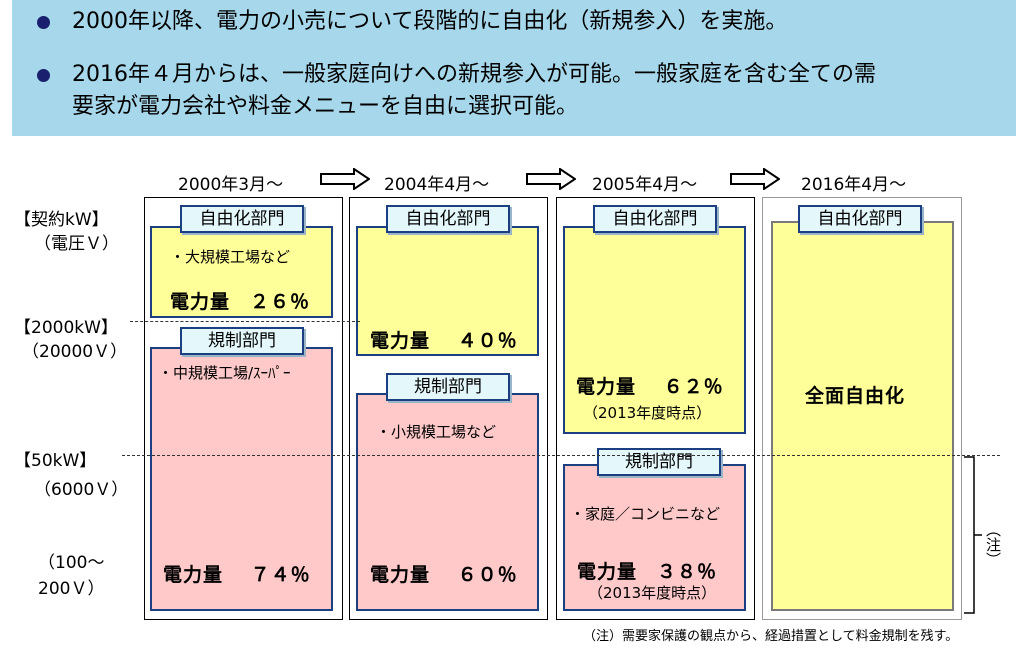  I want to click on column-2000-liberalized-amount: 電力量 ２６％, so click(240, 302).